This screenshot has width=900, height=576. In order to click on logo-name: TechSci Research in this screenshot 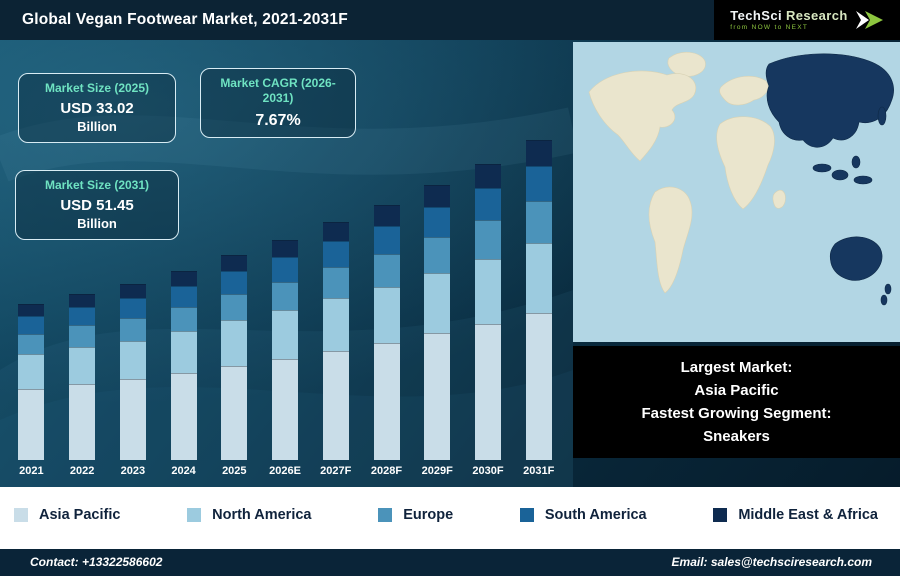, I will do `click(788, 15)`.